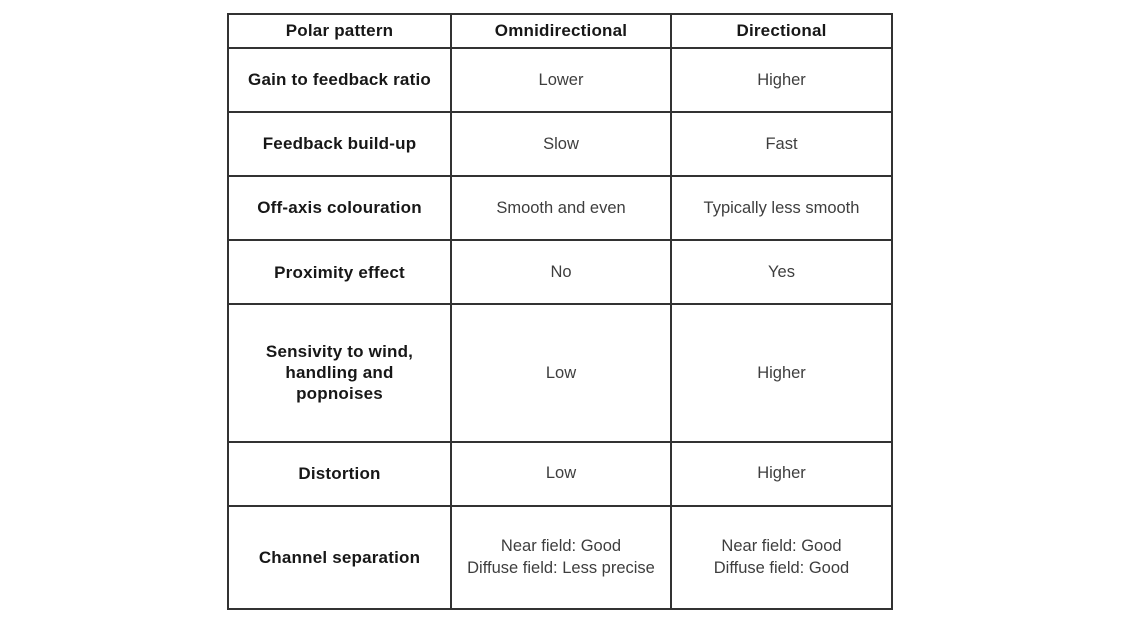  Describe the element at coordinates (781, 272) in the screenshot. I see `directional-value: Yes` at that location.